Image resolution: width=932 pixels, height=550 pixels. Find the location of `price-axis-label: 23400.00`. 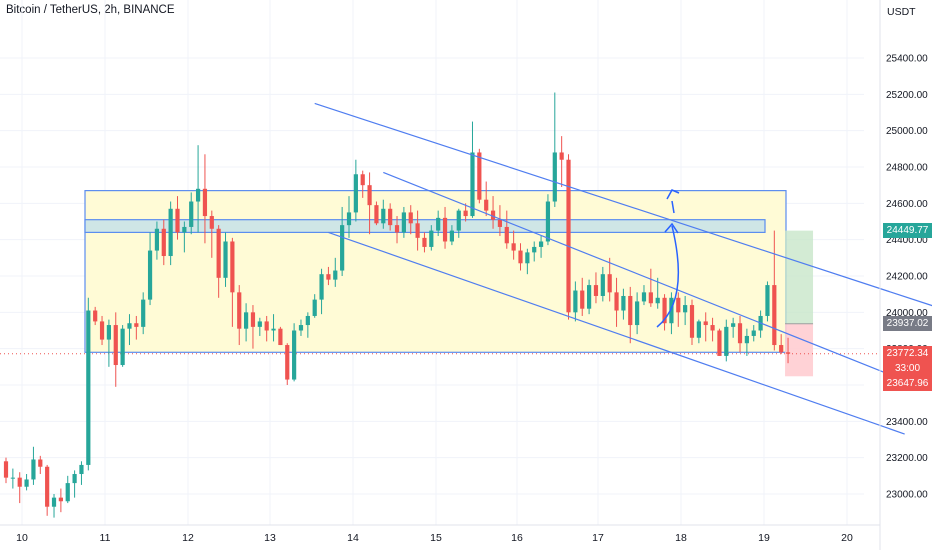

price-axis-label: 23400.00 is located at coordinates (907, 422).